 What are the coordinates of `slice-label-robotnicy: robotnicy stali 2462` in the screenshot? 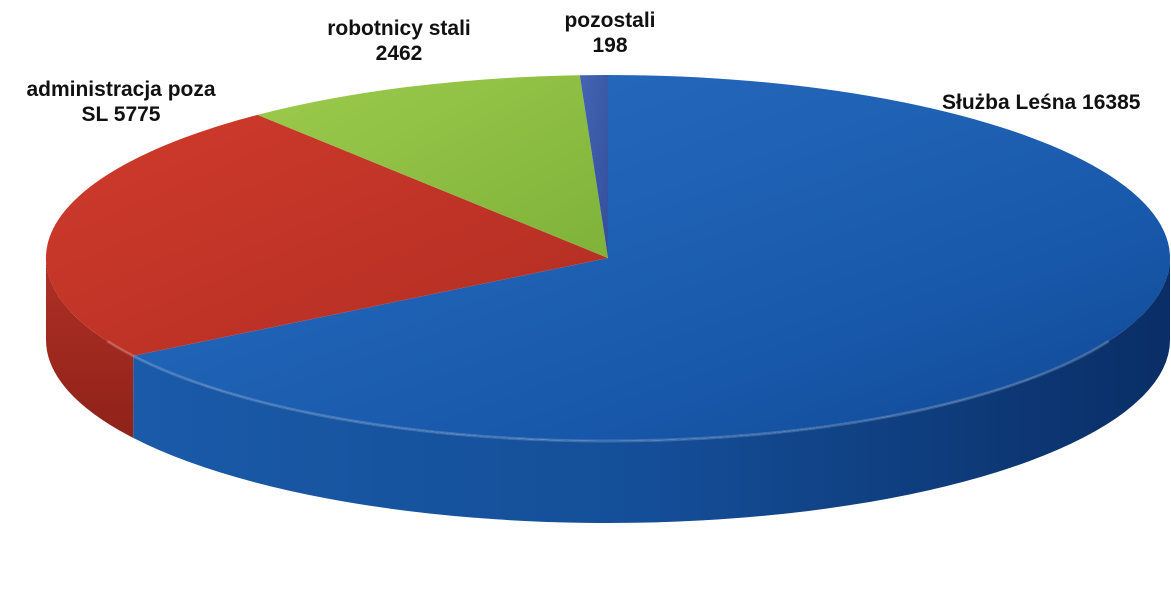 It's located at (399, 41).